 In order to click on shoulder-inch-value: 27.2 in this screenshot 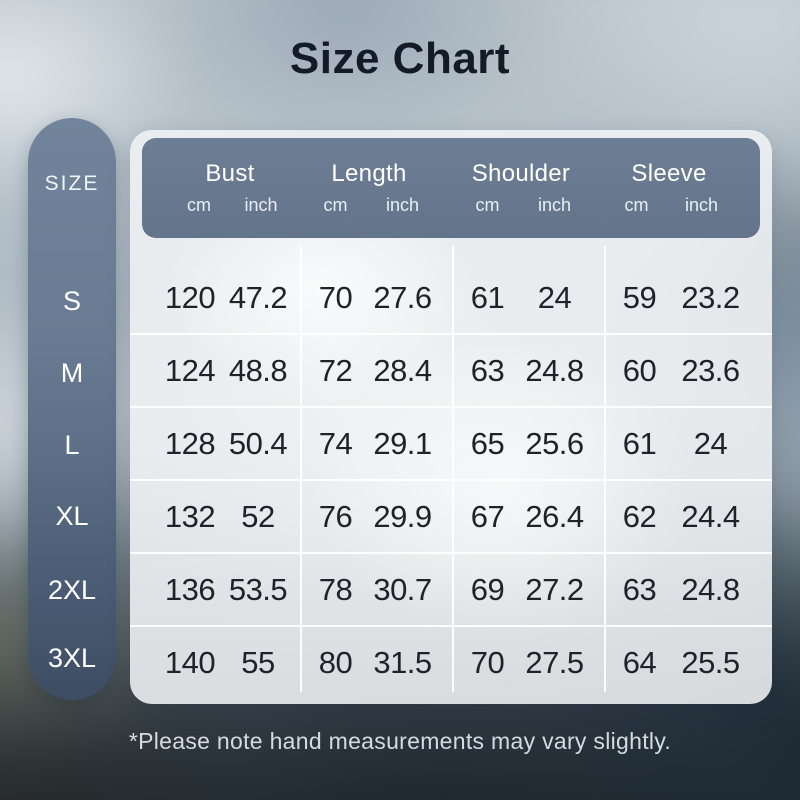, I will do `click(554, 589)`.